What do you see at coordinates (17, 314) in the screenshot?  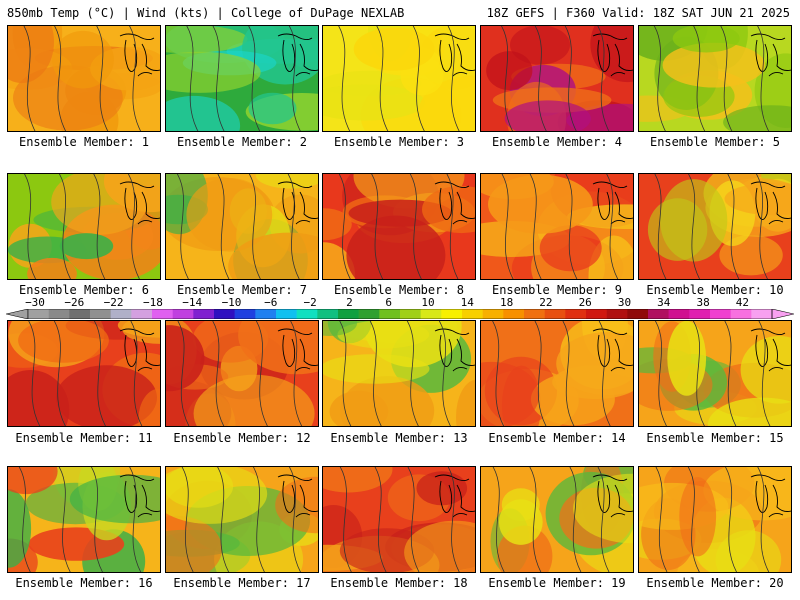 I see `colorbar-min-arrow` at bounding box center [17, 314].